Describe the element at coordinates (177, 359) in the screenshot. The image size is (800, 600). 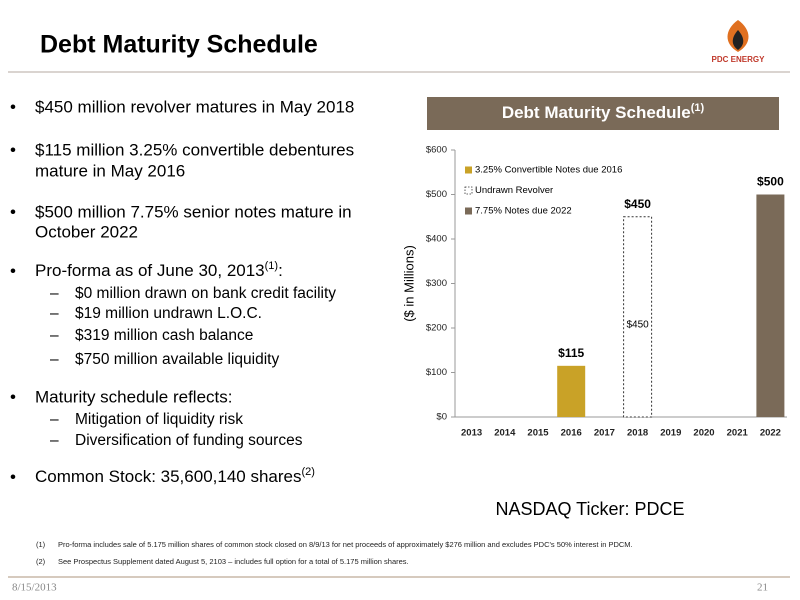
I see `sub-bullet: $750 million available liquidity` at that location.